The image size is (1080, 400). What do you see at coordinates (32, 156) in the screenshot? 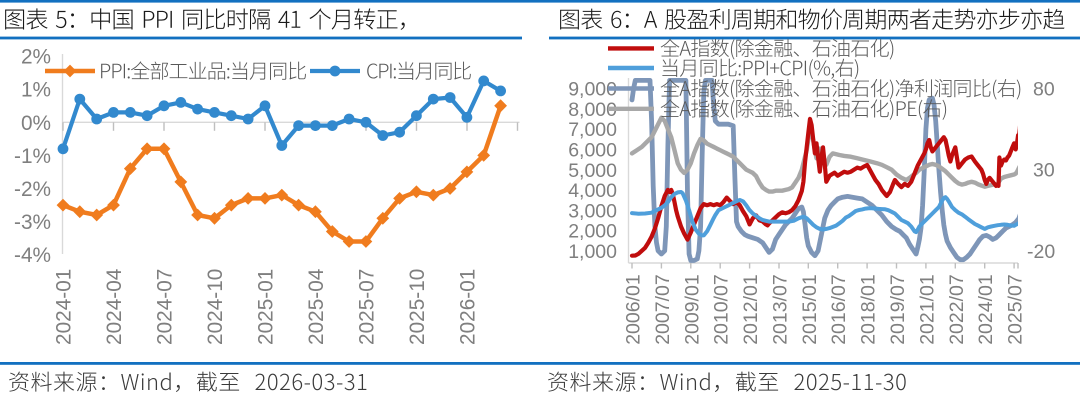
I see `svg-text: -1%` at bounding box center [32, 156].